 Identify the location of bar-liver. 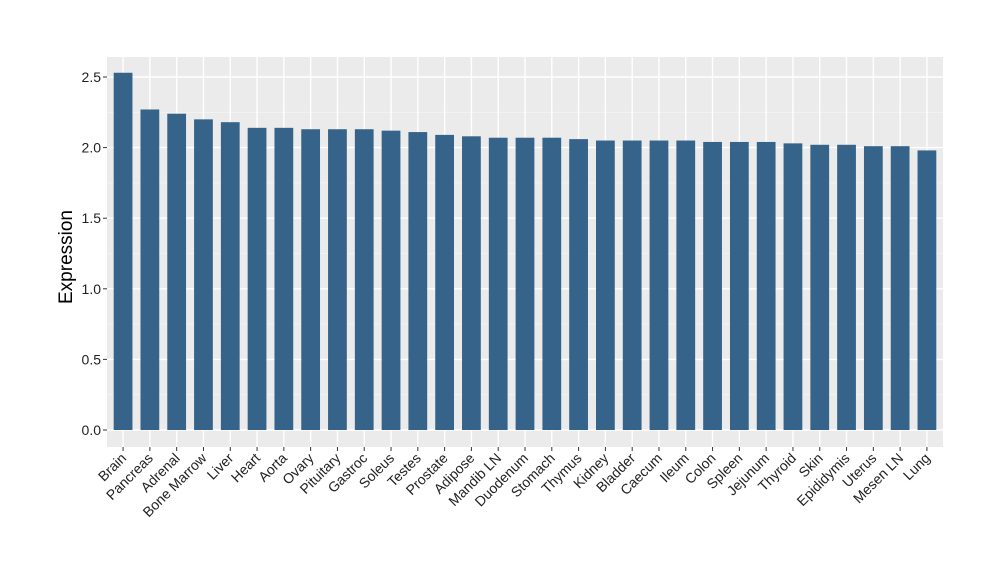
(230, 276).